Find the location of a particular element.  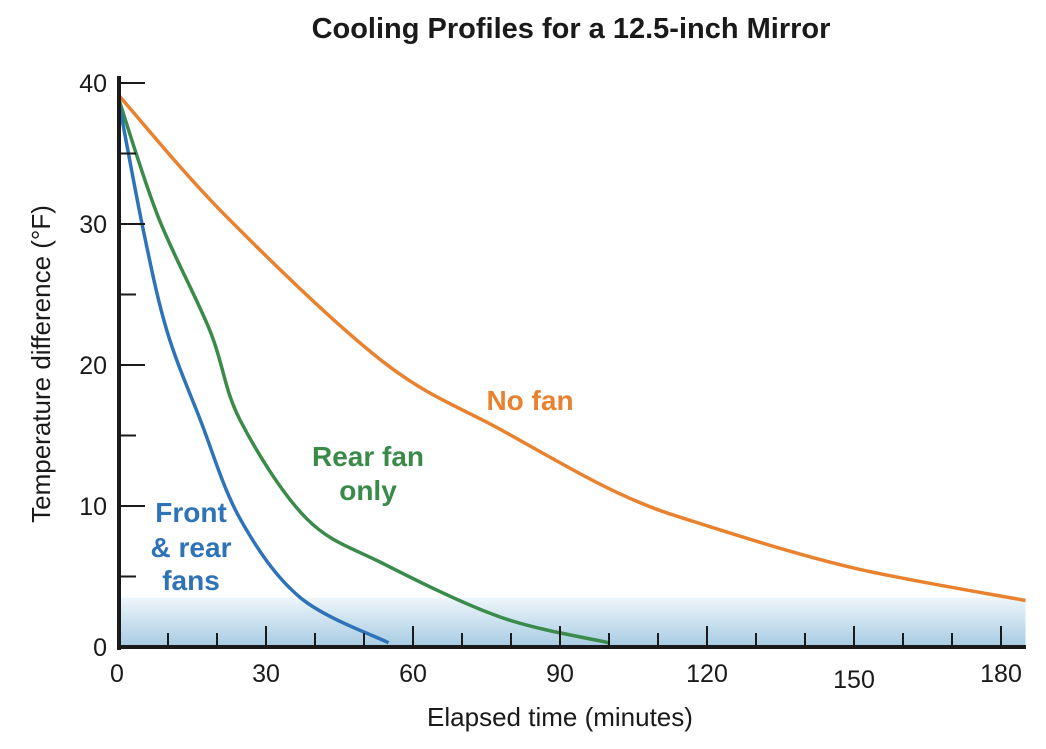

x-tick-label: 0 is located at coordinates (117, 674).